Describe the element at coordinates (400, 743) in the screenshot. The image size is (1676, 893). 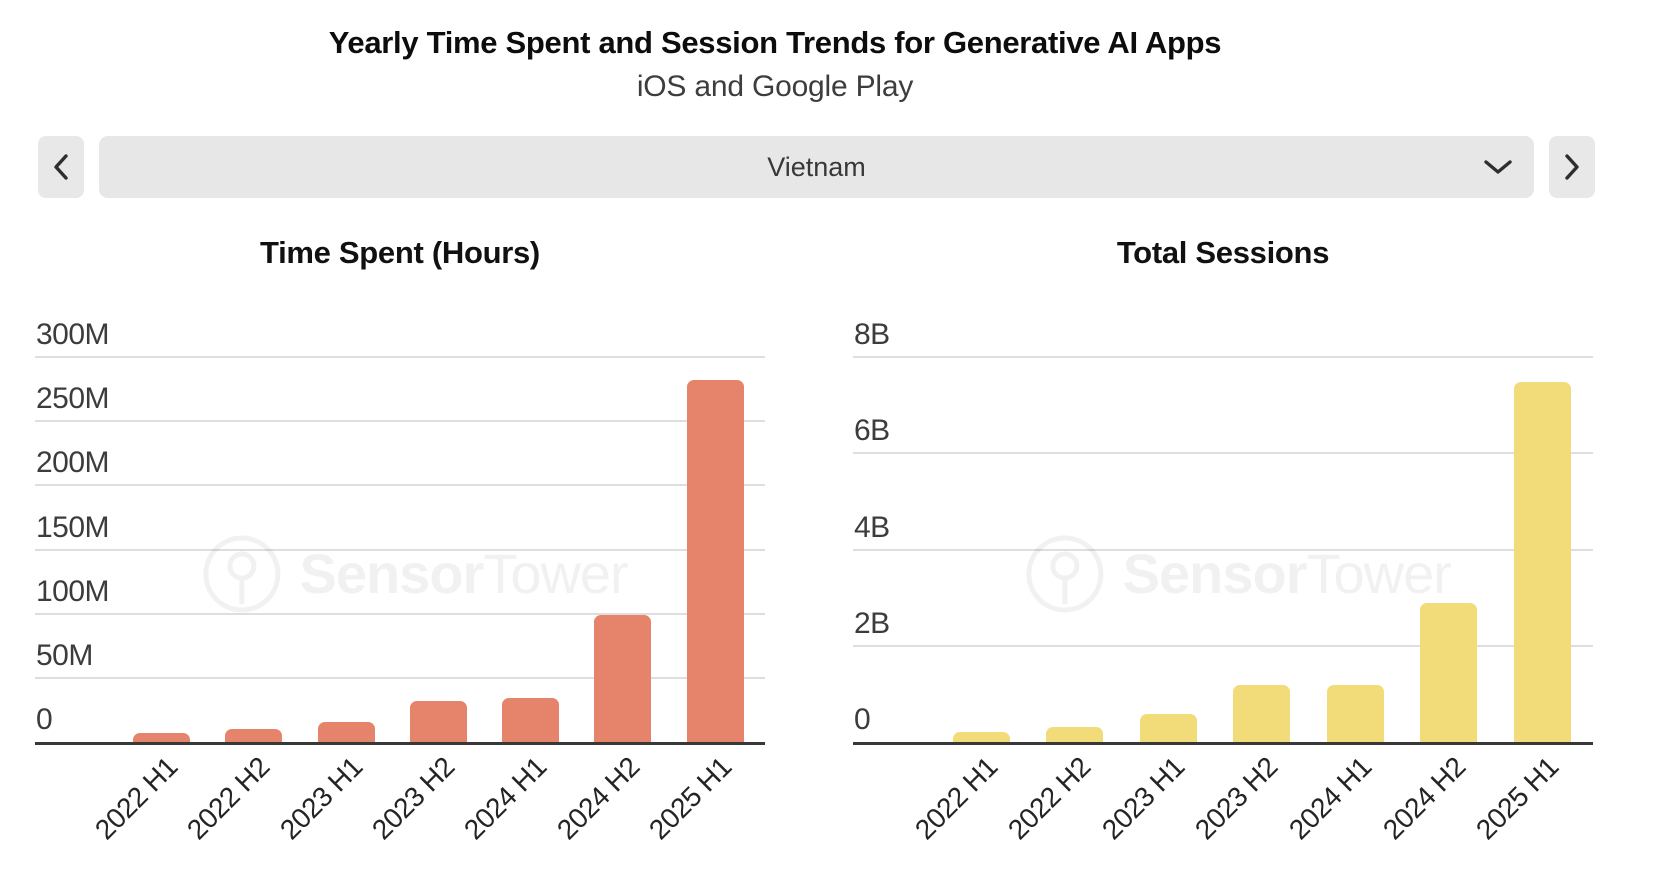
I see `time-spent-x-axis-line` at that location.